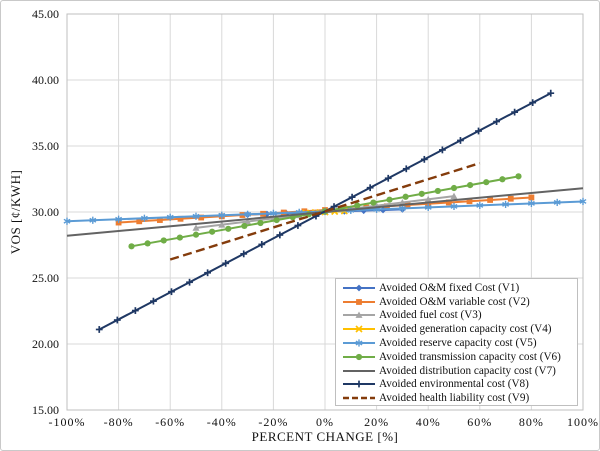  I want to click on series-line-V9, so click(325, 211).